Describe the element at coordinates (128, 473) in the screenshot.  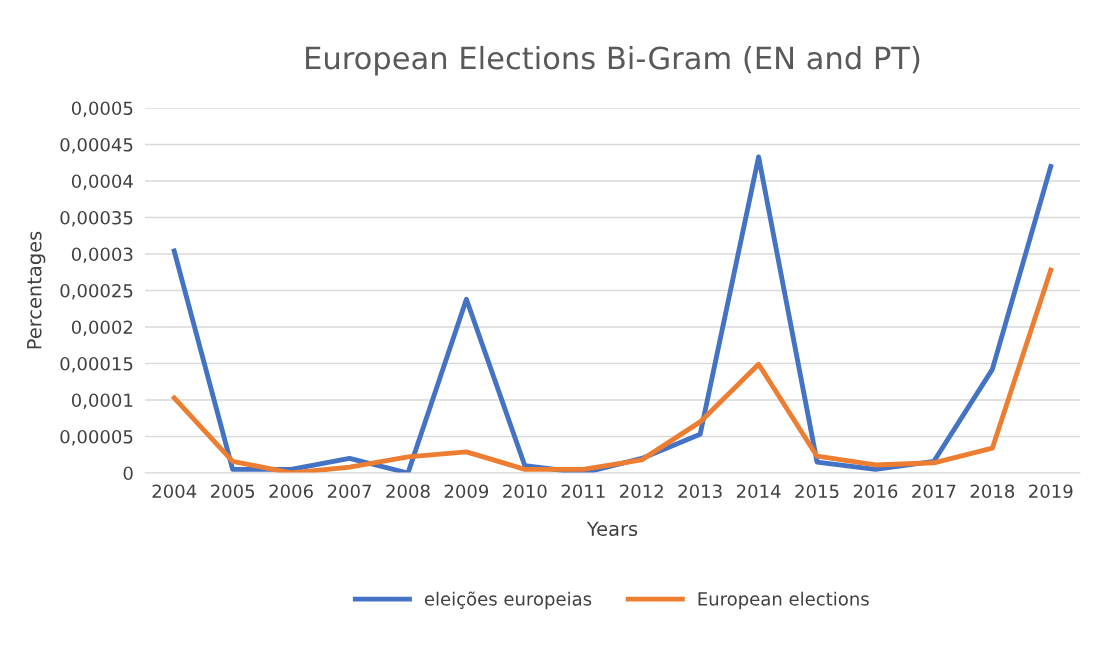
I see `y-tick-label: 0` at that location.